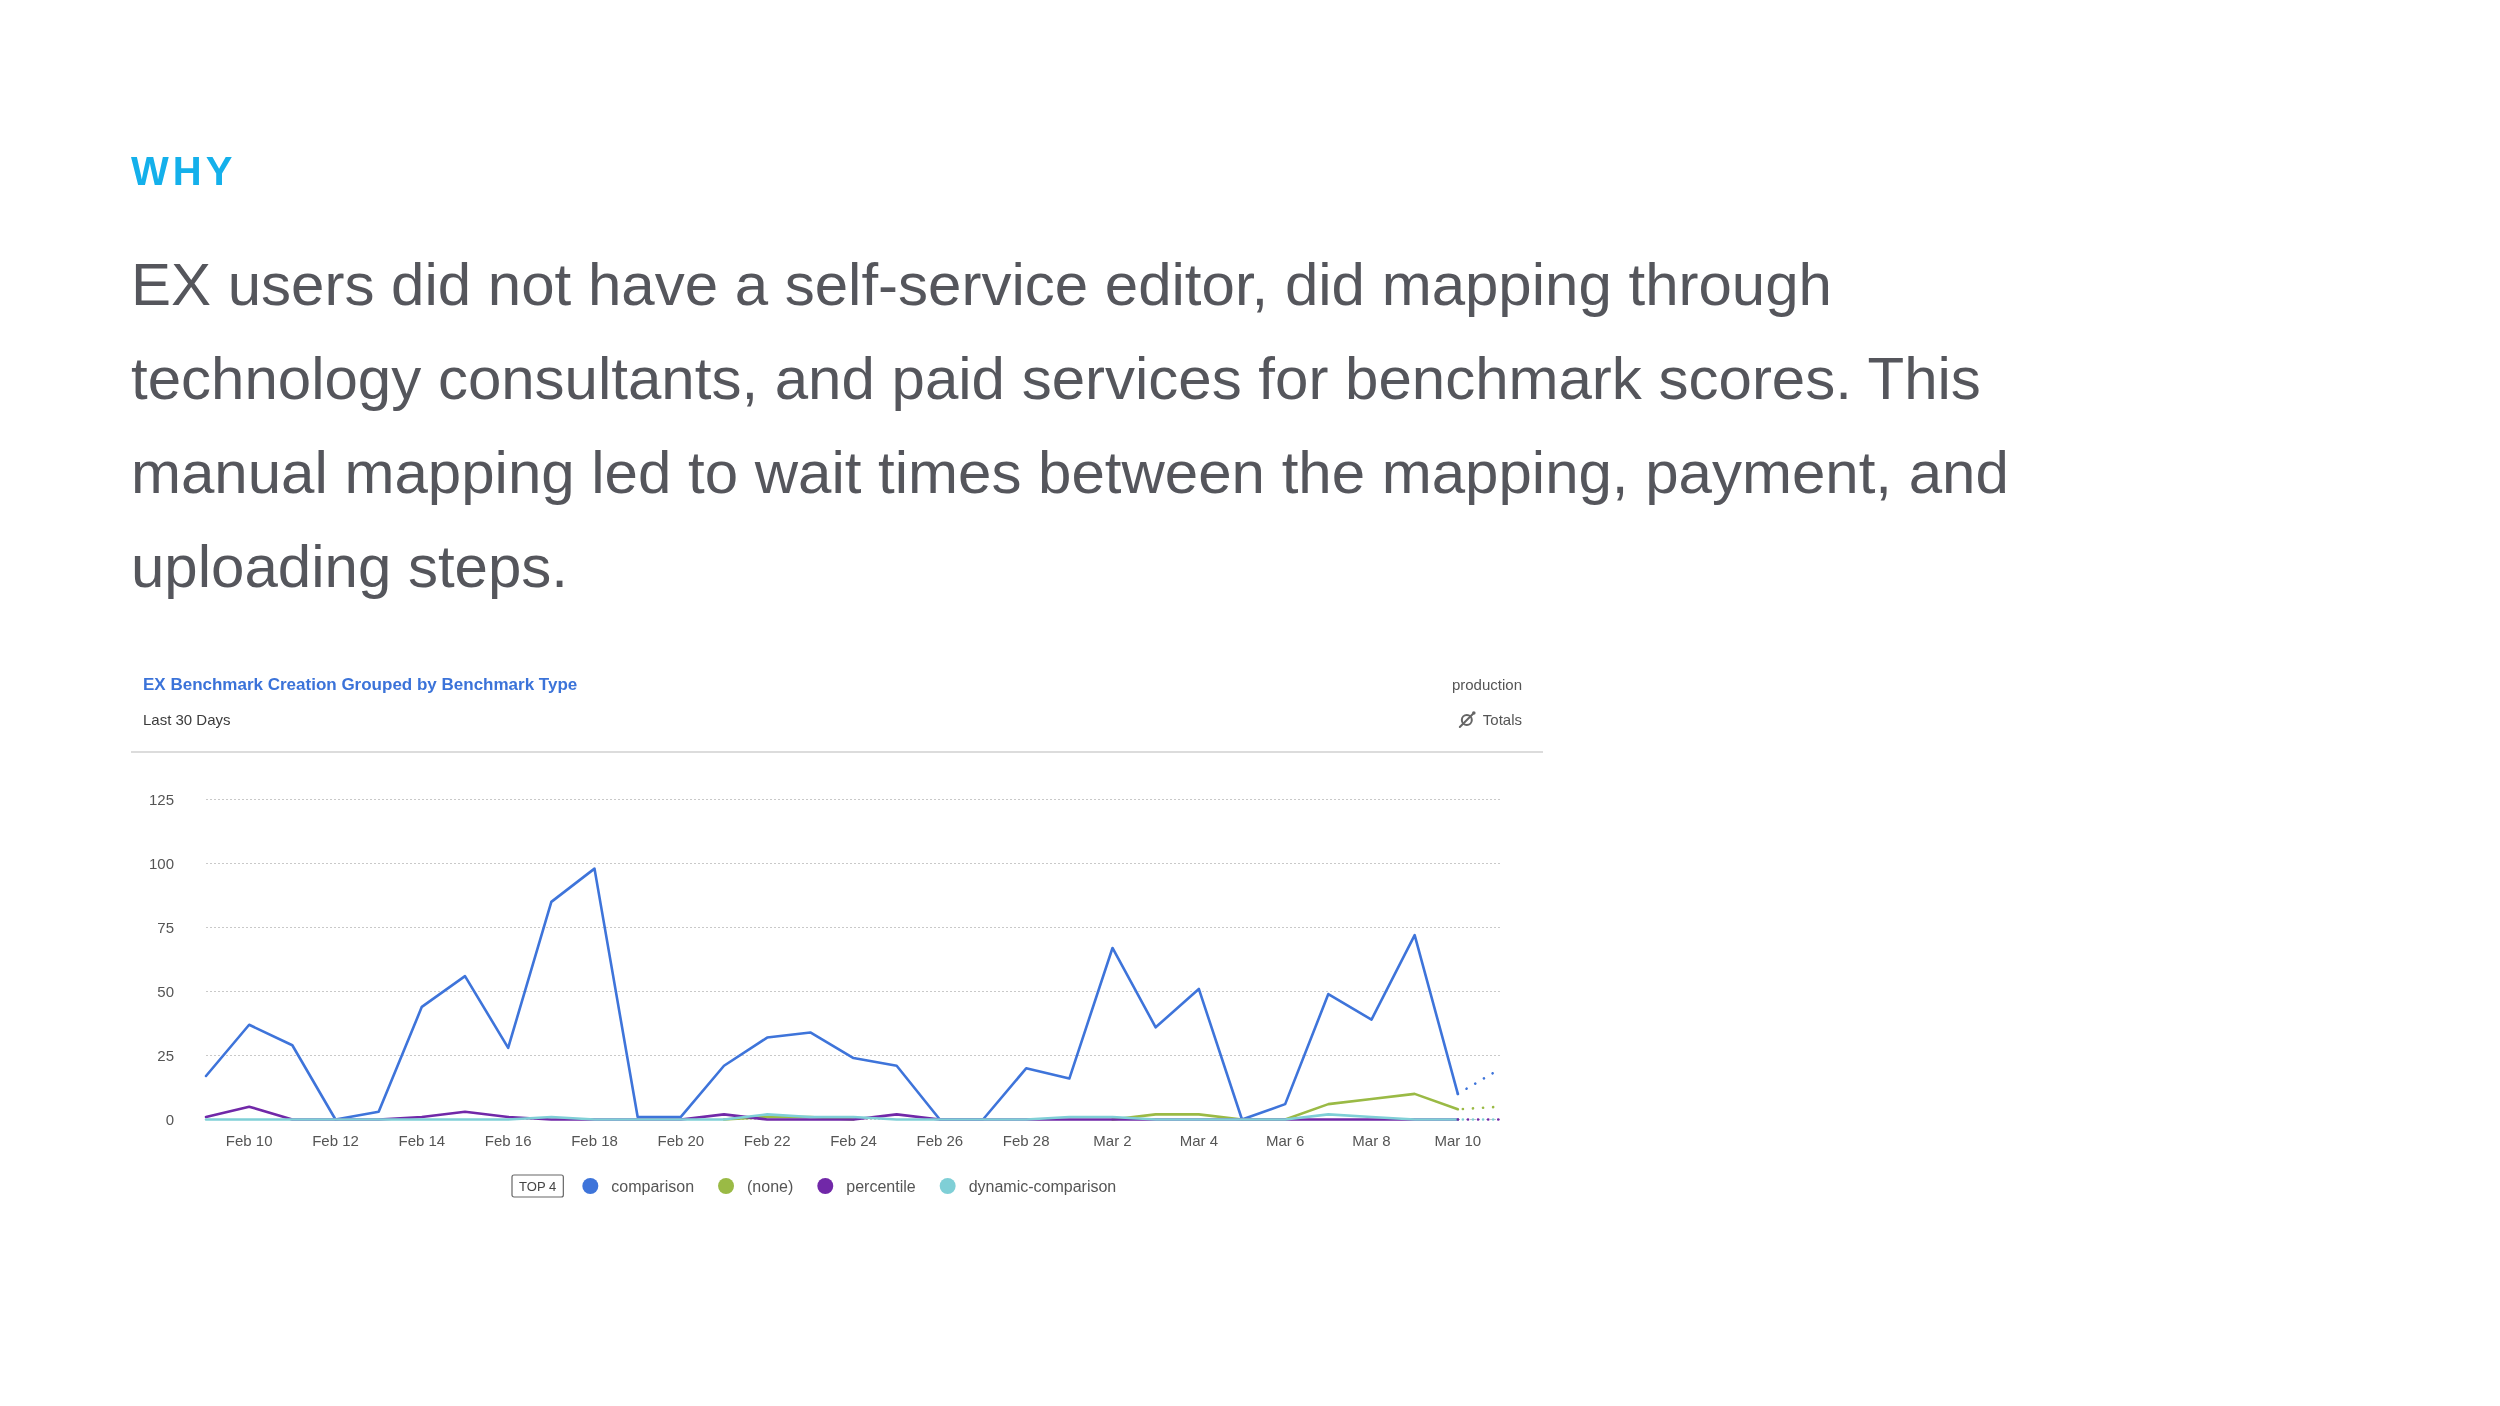 This screenshot has width=2500, height=1406. What do you see at coordinates (1112, 1140) in the screenshot?
I see `x-tick-label: Mar 2` at bounding box center [1112, 1140].